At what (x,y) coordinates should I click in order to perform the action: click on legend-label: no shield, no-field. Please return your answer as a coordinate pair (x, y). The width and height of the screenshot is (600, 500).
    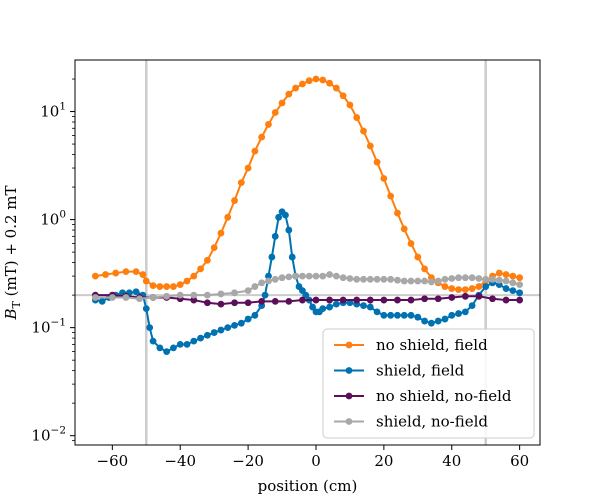
    Looking at the image, I should click on (444, 396).